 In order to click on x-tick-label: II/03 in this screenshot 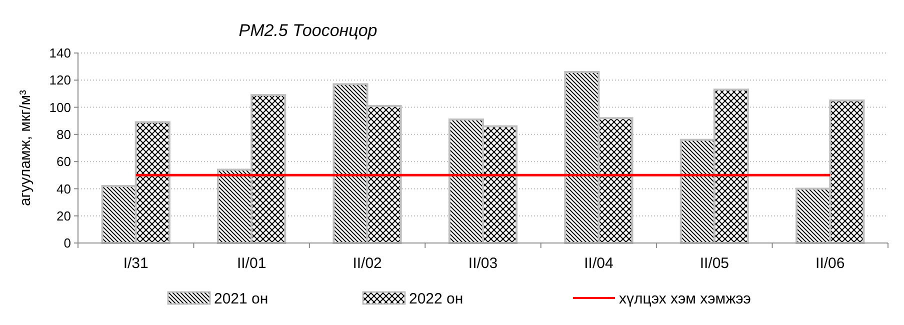, I will do `click(483, 263)`.